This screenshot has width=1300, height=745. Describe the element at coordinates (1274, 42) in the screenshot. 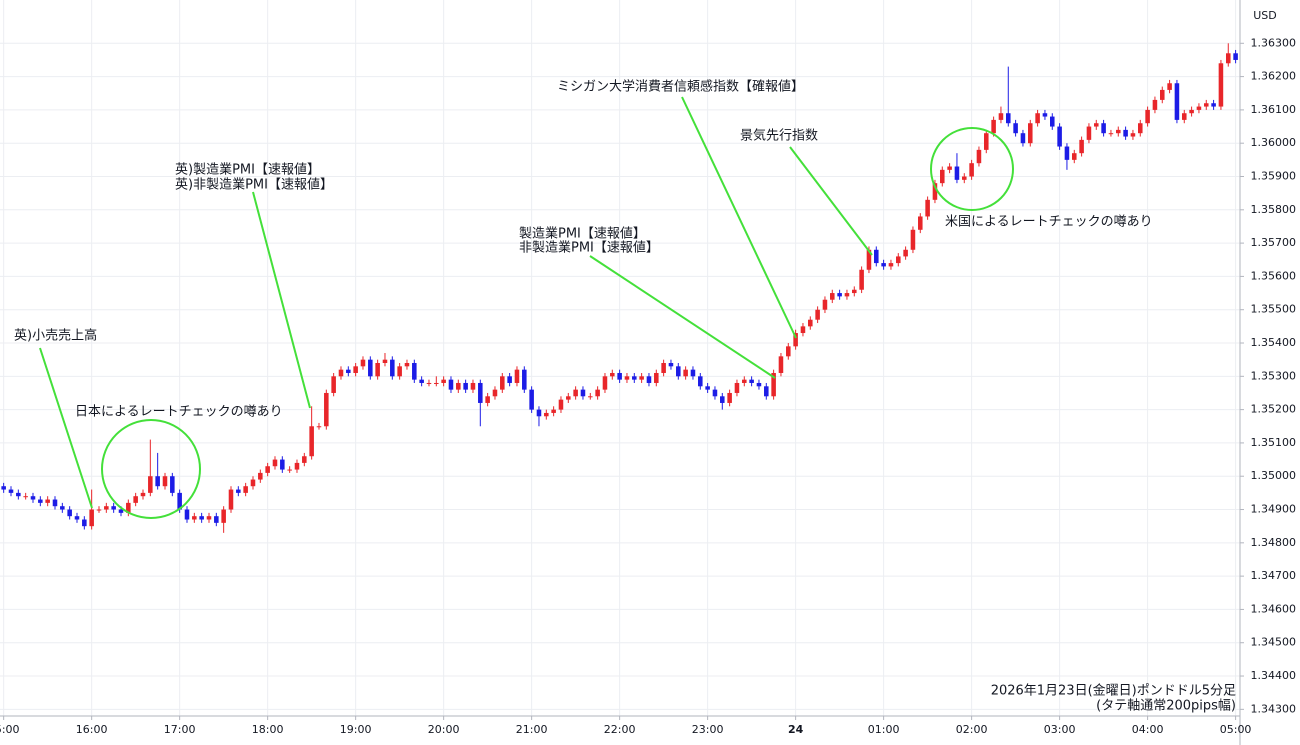

I see `y-tick-label: 1.36300` at that location.